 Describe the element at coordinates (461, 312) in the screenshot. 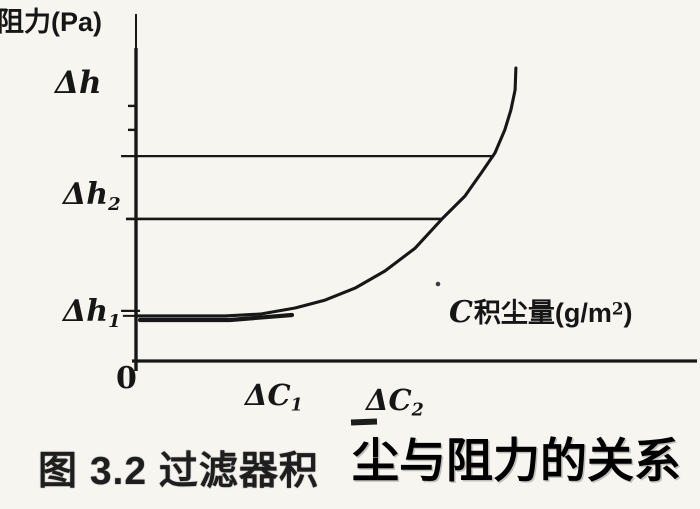

I see `x-axis-variable: C` at that location.